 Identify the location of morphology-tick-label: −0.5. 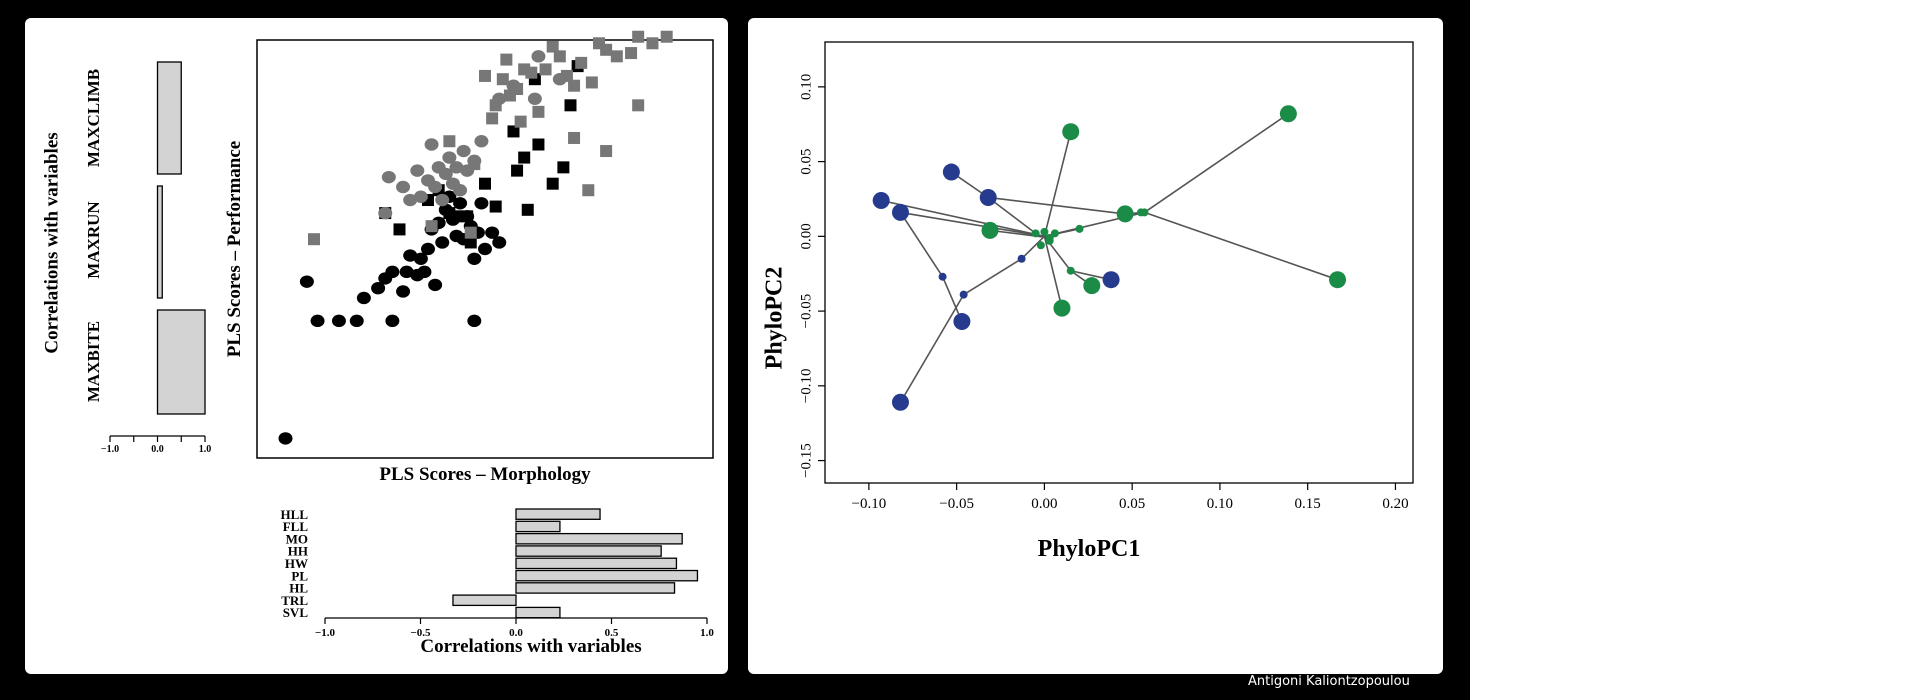
(420, 633).